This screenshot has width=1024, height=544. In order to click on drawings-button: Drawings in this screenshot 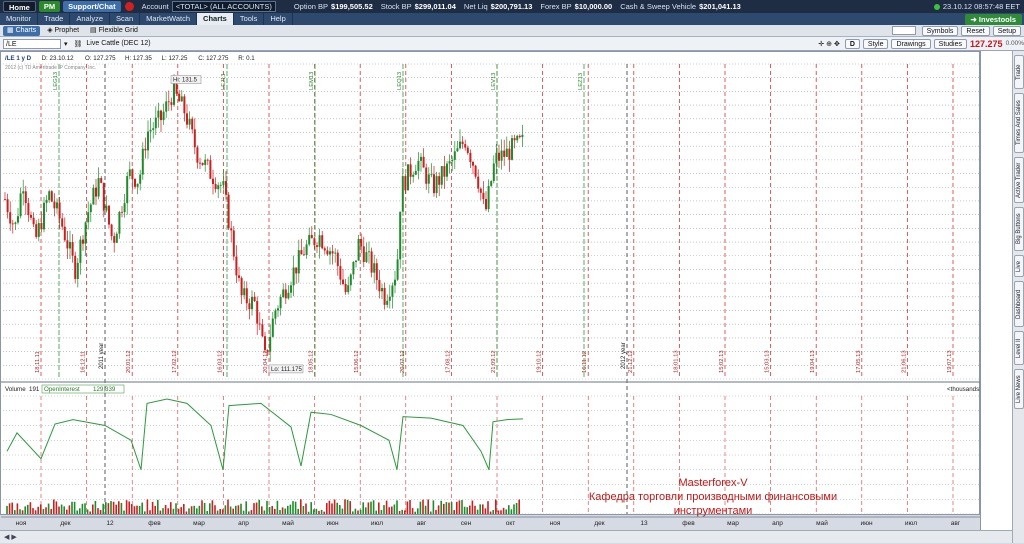, I will do `click(911, 43)`.